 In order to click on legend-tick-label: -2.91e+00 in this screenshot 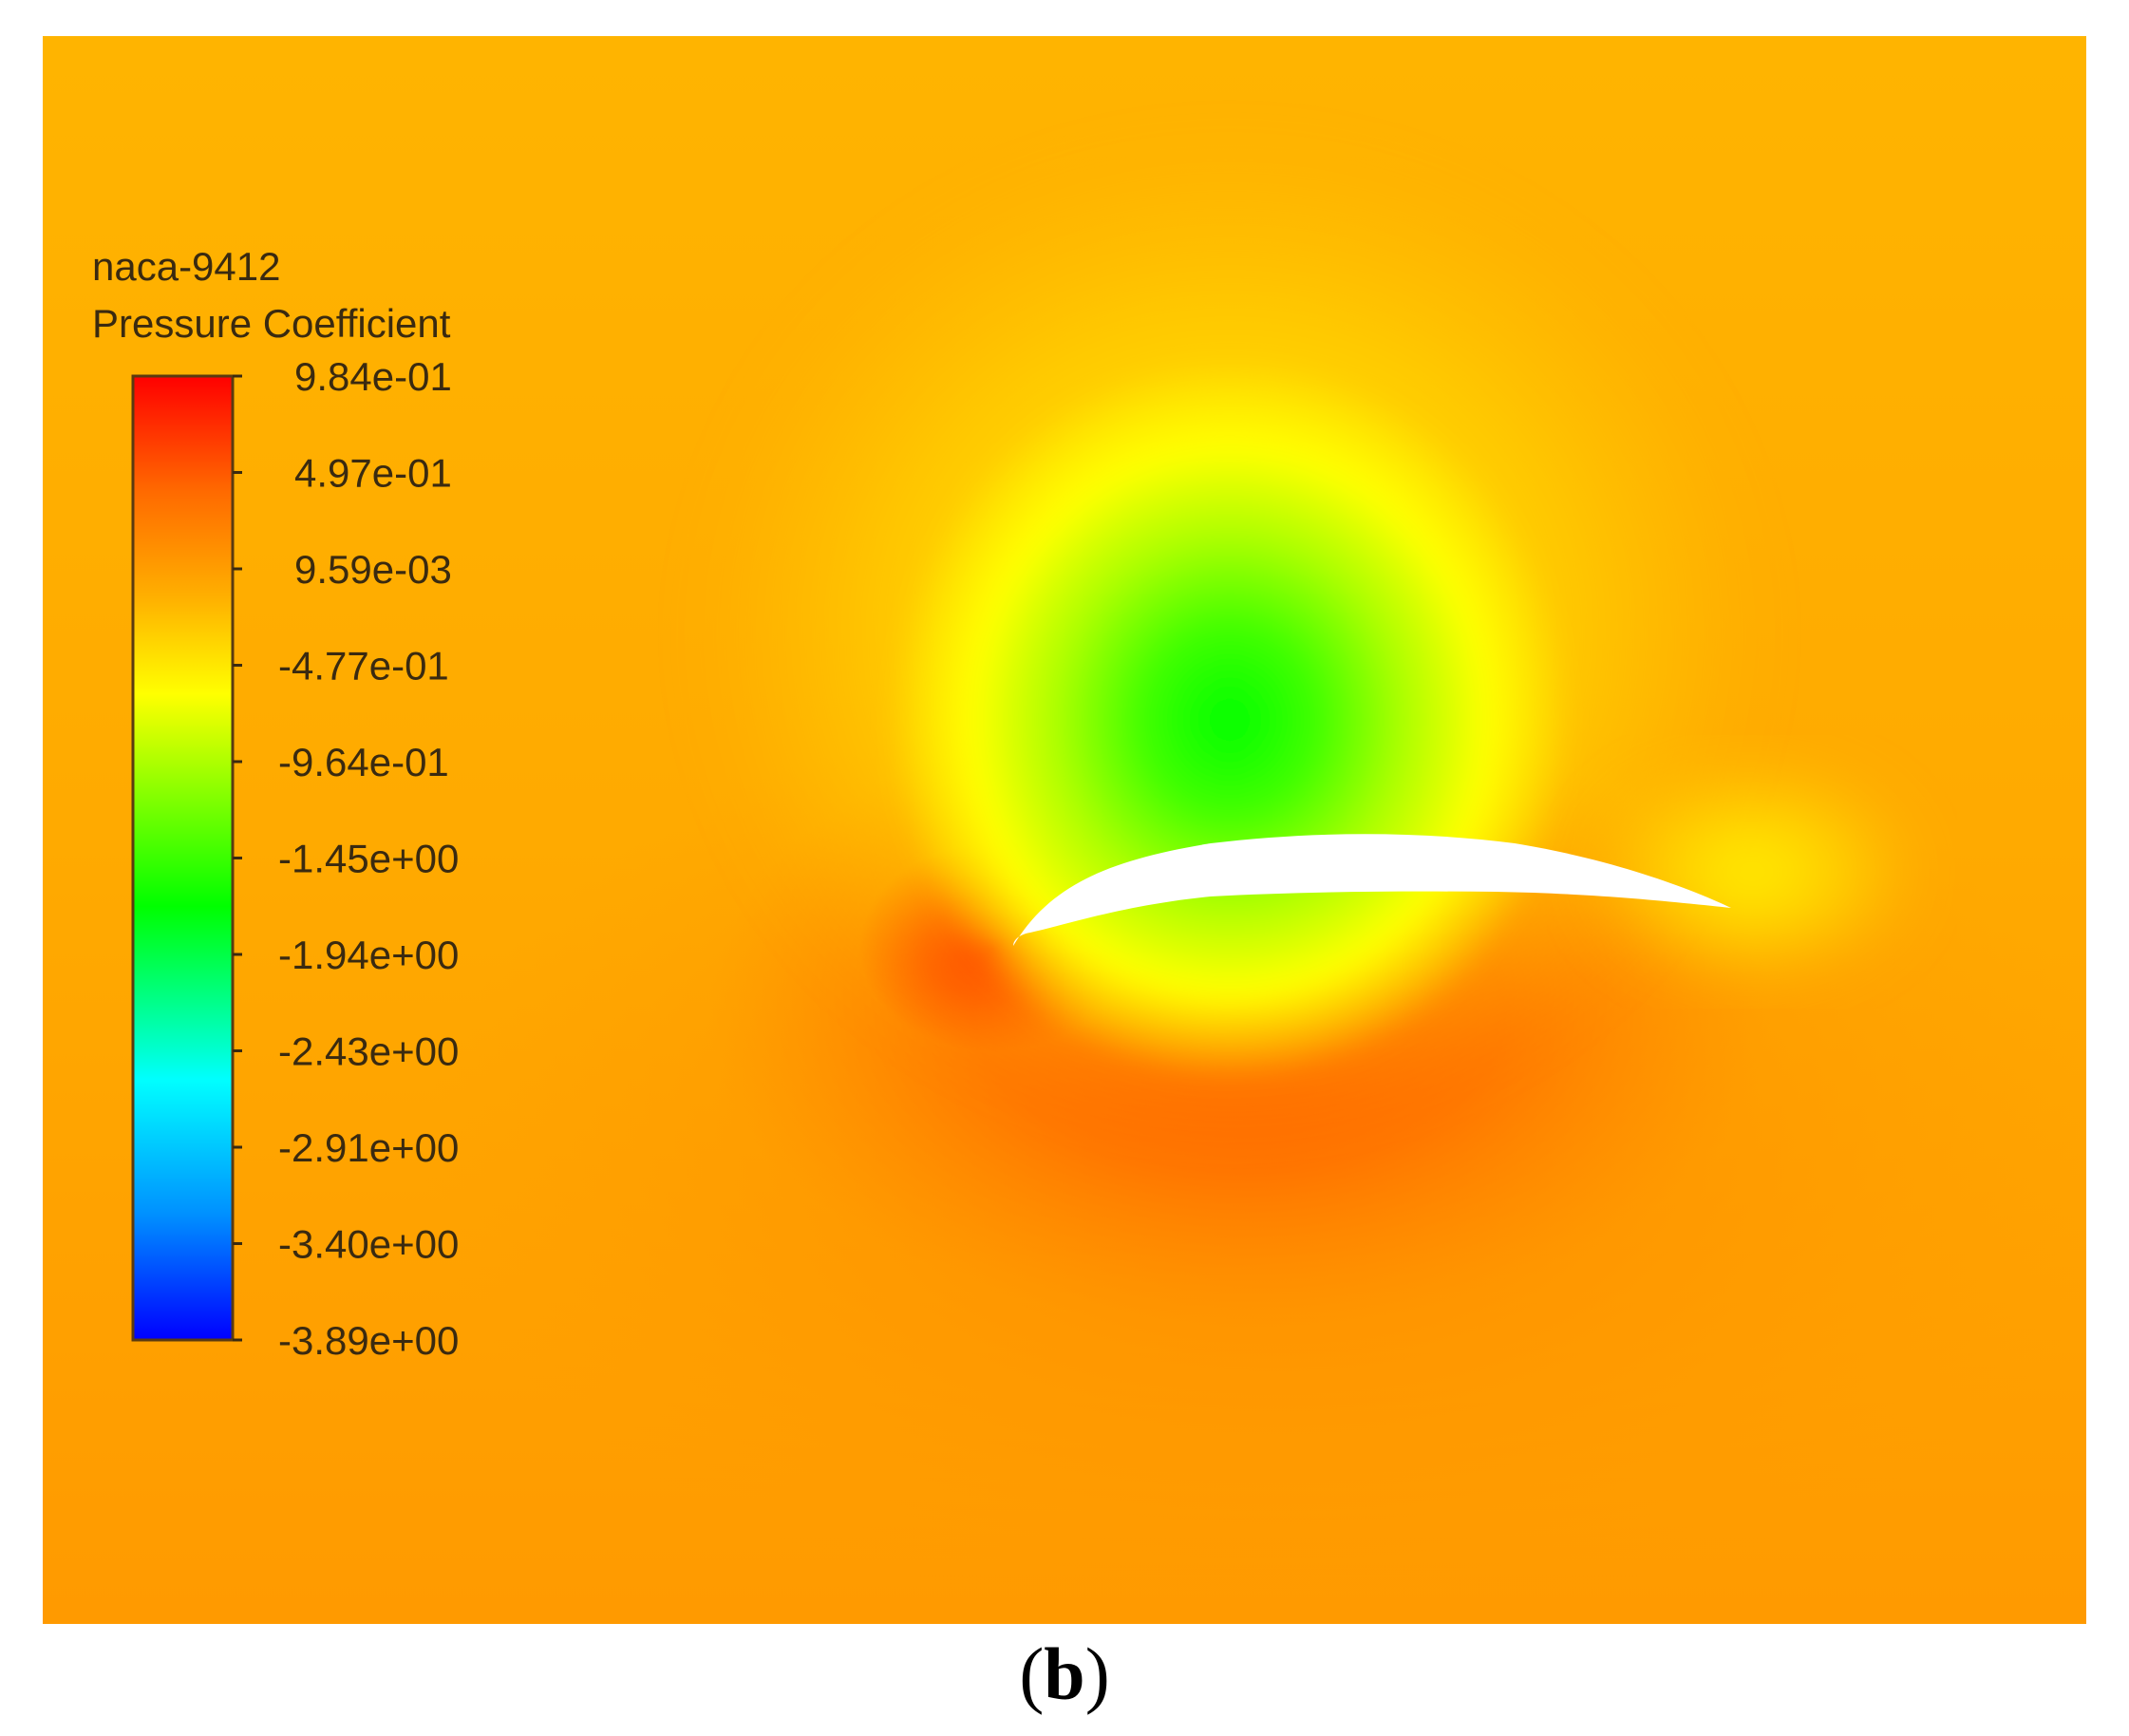, I will do `click(368, 1147)`.